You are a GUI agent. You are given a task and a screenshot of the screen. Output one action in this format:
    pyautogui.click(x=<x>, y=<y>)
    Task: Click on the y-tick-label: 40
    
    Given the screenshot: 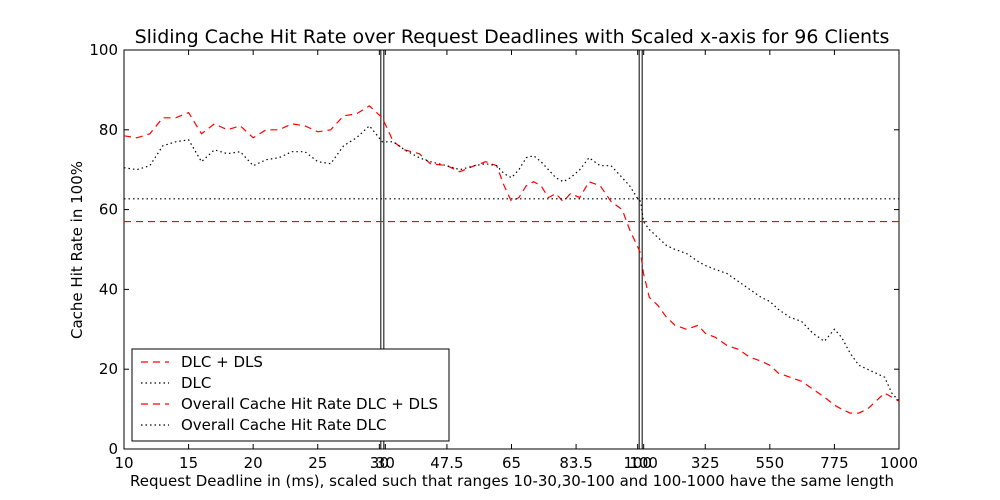 What is the action you would take?
    pyautogui.click(x=108, y=289)
    